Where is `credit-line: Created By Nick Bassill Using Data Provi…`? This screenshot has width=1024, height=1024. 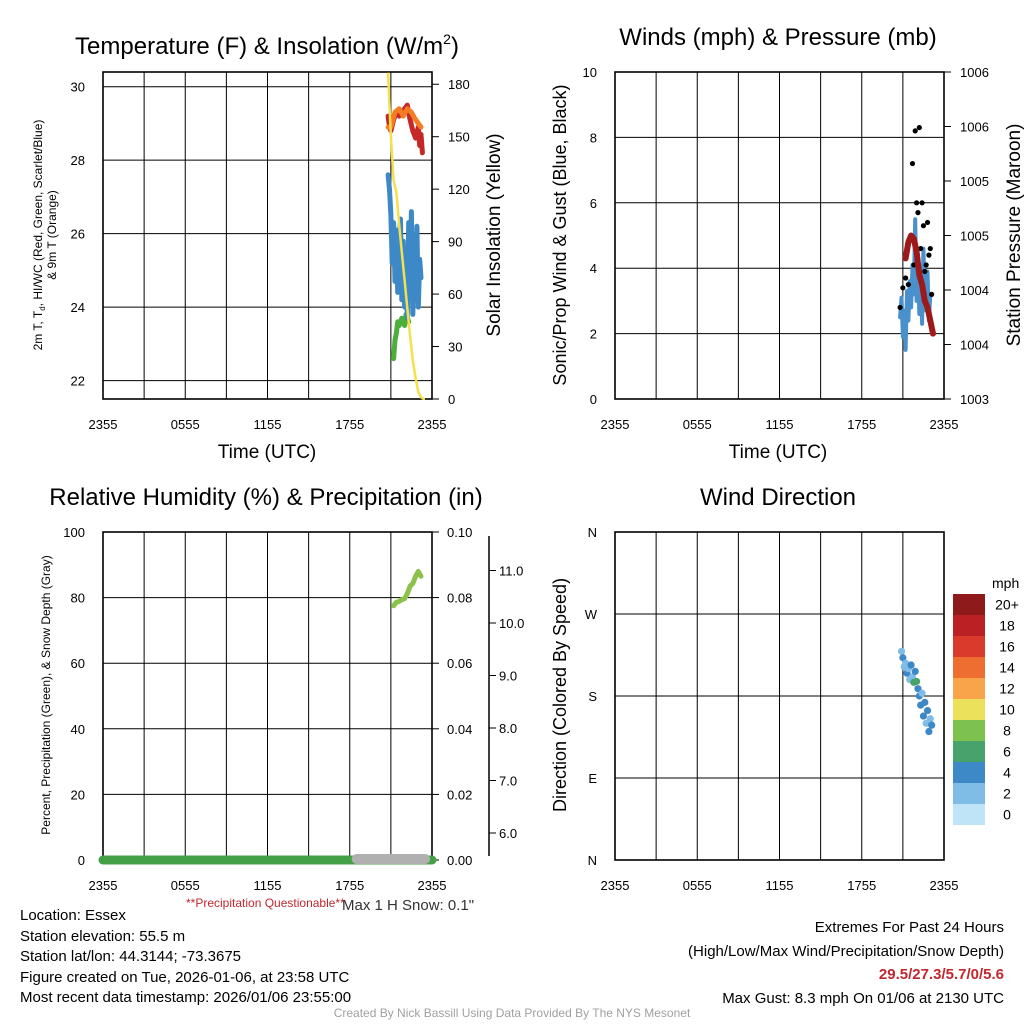 credit-line: Created By Nick Bassill Using Data Provi… is located at coordinates (512, 1013).